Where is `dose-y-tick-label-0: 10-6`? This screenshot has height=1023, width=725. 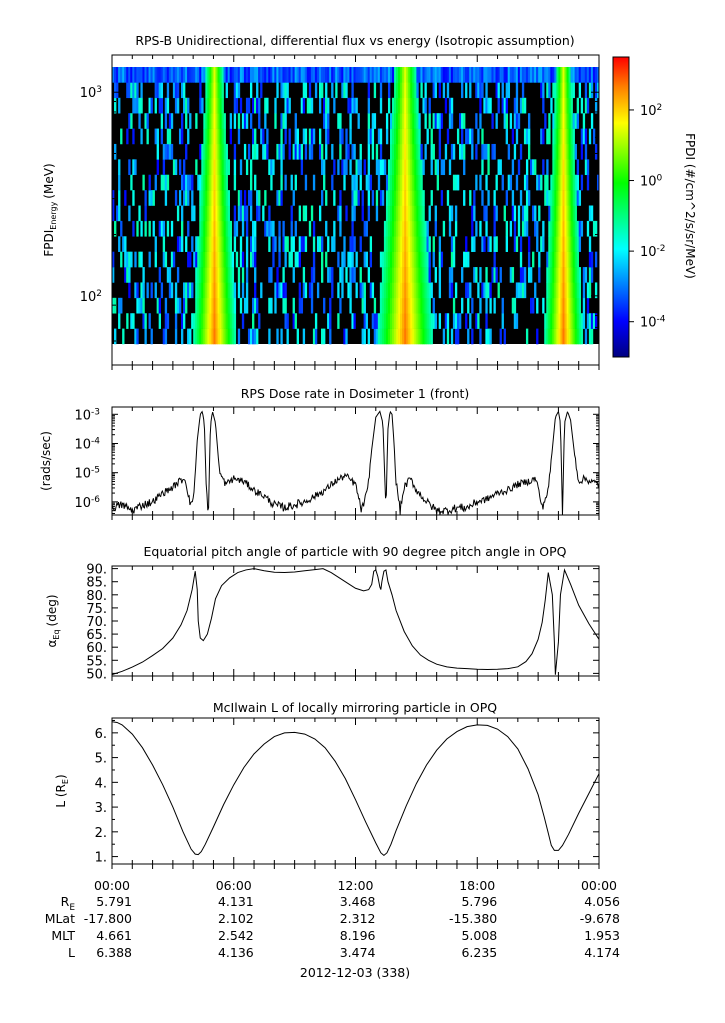 dose-y-tick-label-0: 10-6 is located at coordinates (87, 503).